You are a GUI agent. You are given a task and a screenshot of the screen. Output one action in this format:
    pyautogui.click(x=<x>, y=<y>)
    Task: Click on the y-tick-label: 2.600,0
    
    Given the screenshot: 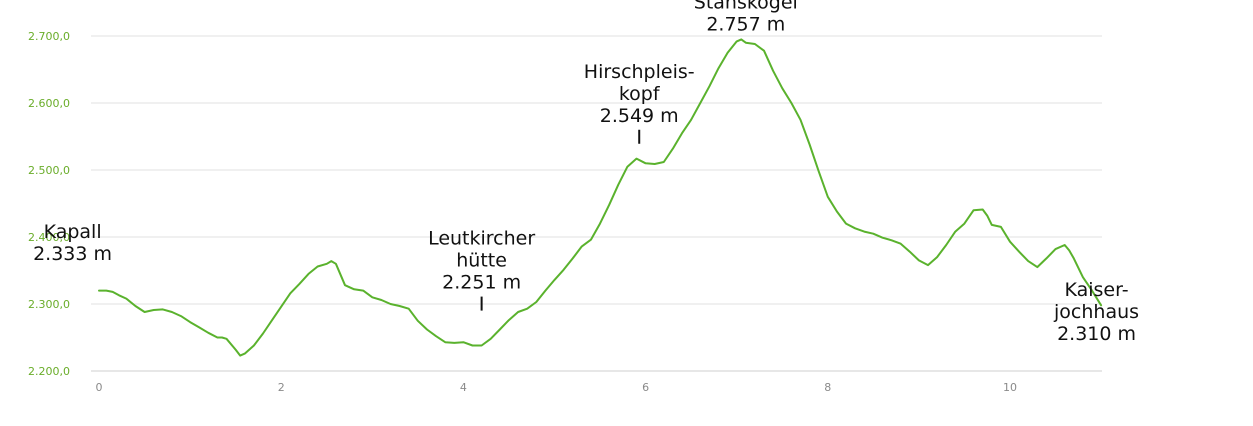 What is the action you would take?
    pyautogui.click(x=49, y=103)
    